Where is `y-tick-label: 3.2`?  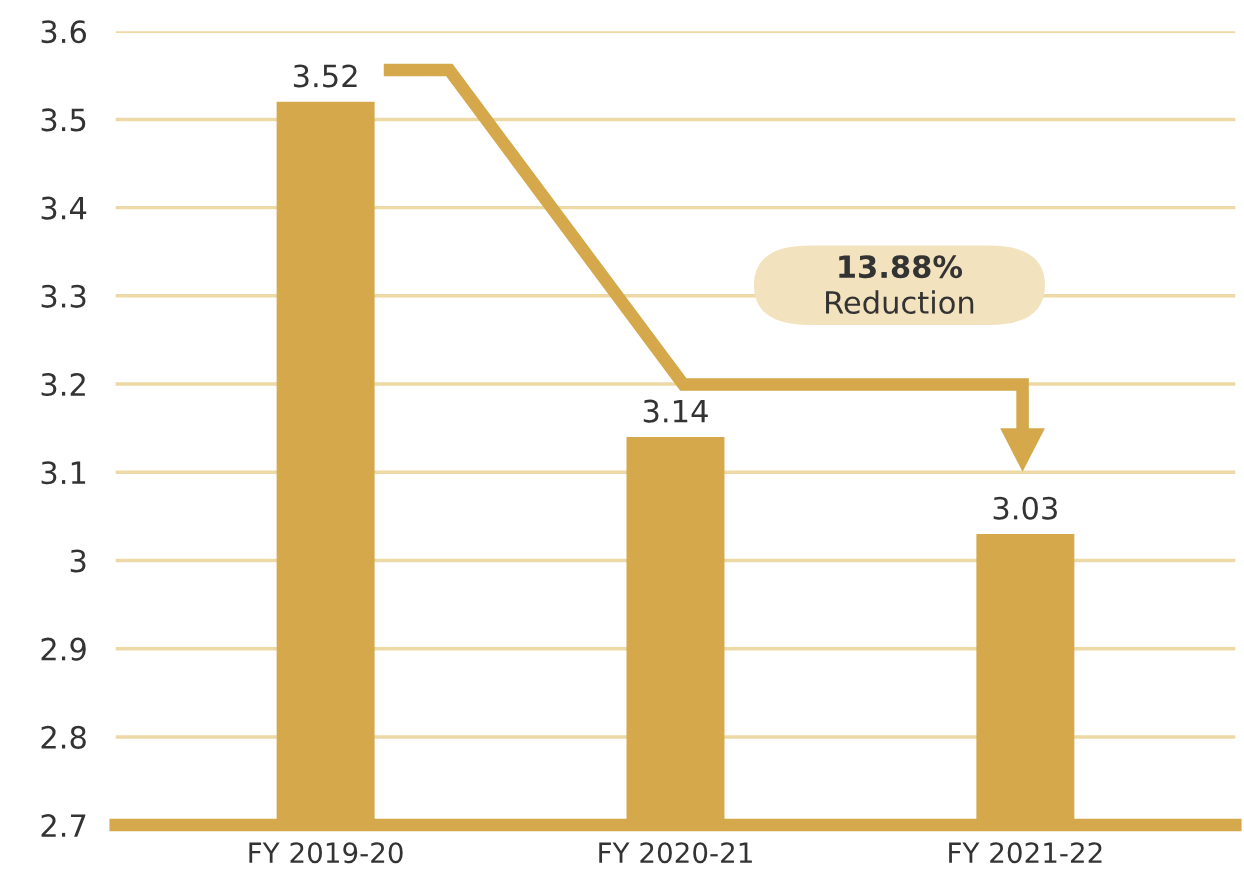
y-tick-label: 3.2 is located at coordinates (63, 384).